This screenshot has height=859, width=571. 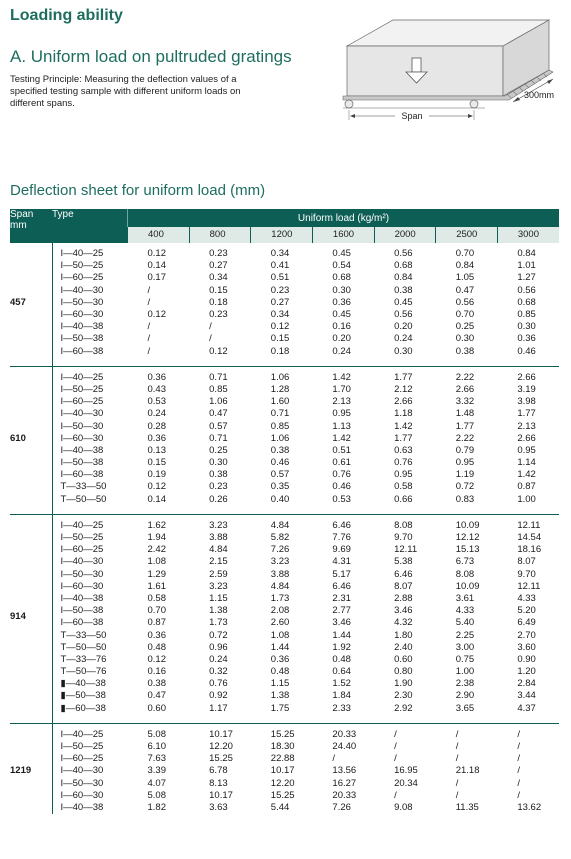 What do you see at coordinates (157, 598) in the screenshot?
I see `deflection-value: 0.58` at bounding box center [157, 598].